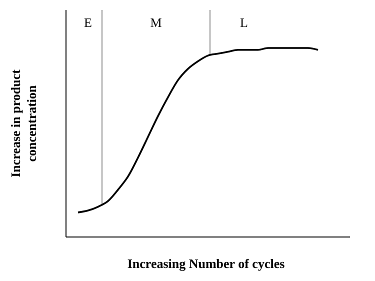  Describe the element at coordinates (206, 263) in the screenshot. I see `x-axis-title: Increasing Number of cycles` at that location.